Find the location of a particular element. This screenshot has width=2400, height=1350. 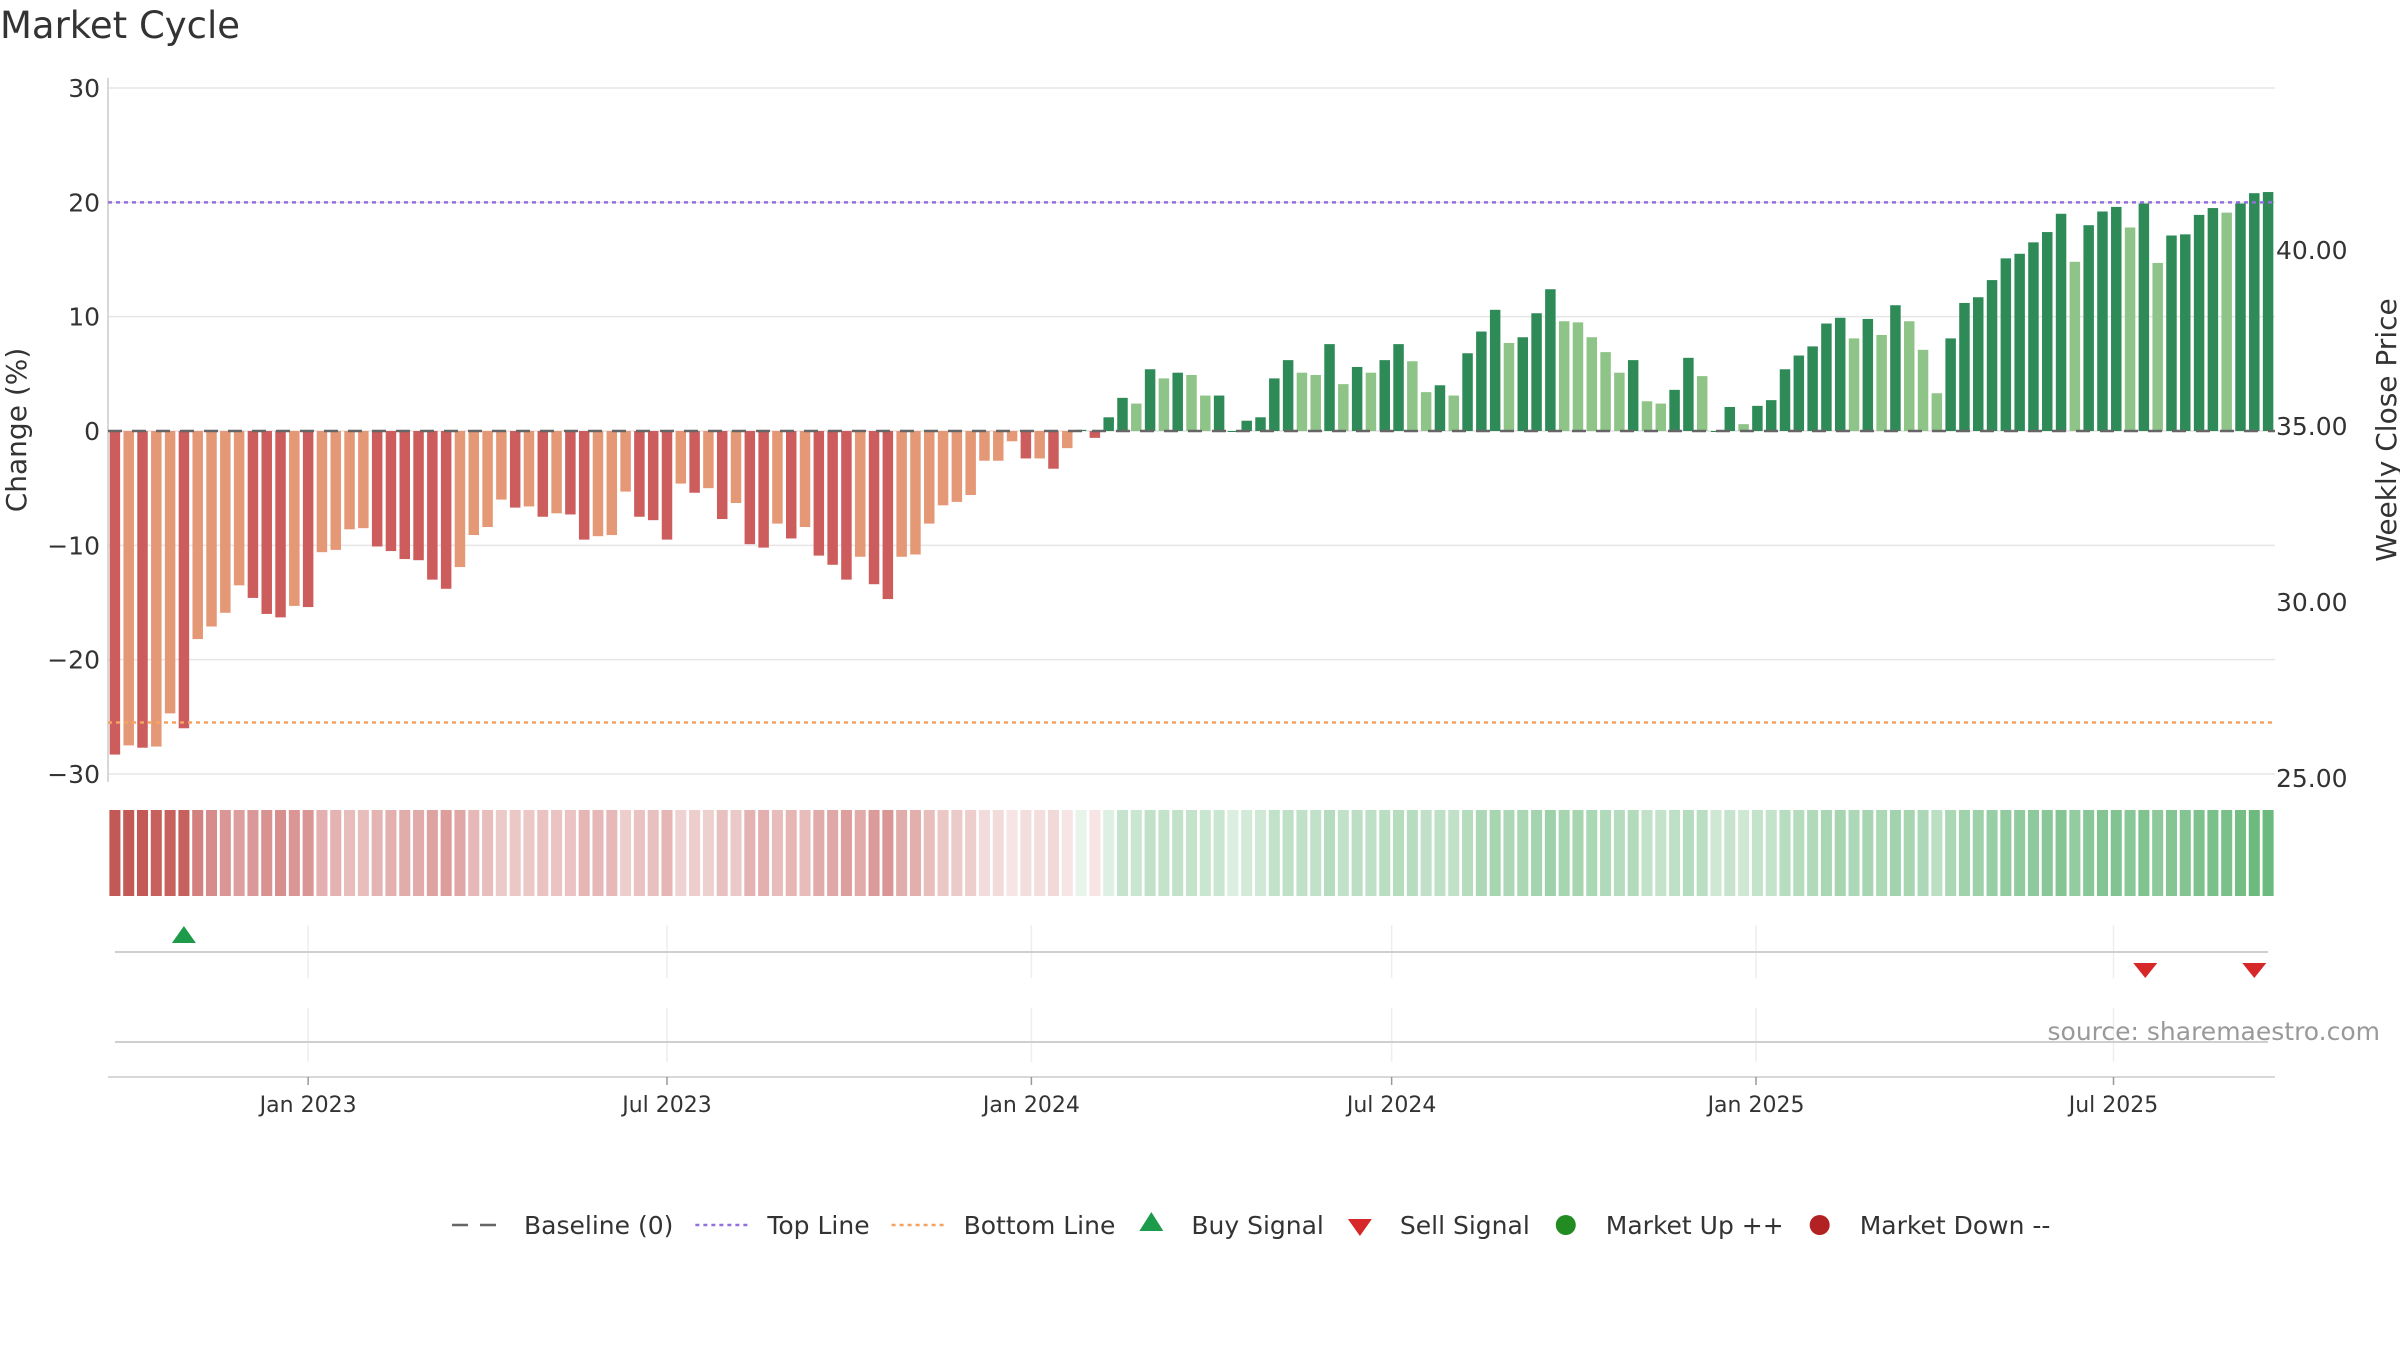

legend-item: Baseline (0) is located at coordinates (562, 1225).